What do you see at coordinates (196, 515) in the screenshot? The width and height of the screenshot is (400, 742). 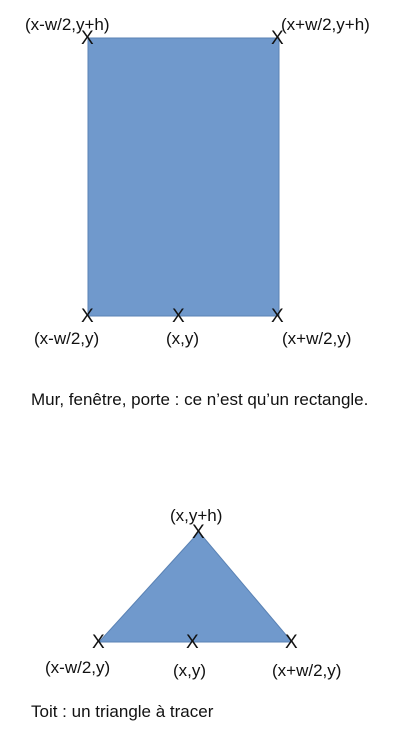 I see `tri-apex-label: (x,y+h)` at bounding box center [196, 515].